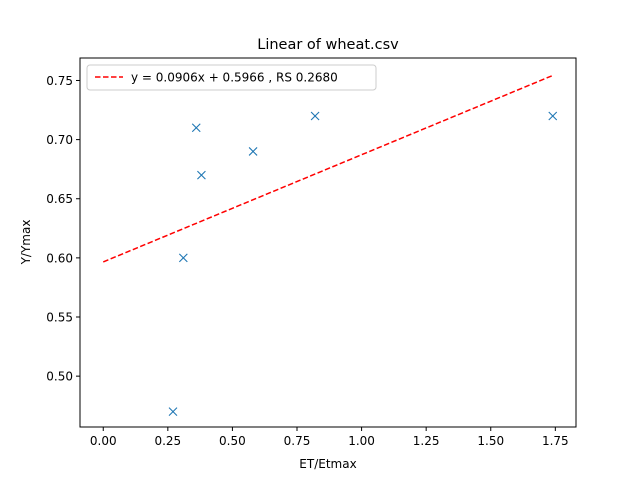 Image resolution: width=640 pixels, height=484 pixels. What do you see at coordinates (328, 45) in the screenshot?
I see `chart-title: Linear of wheat.csv` at bounding box center [328, 45].